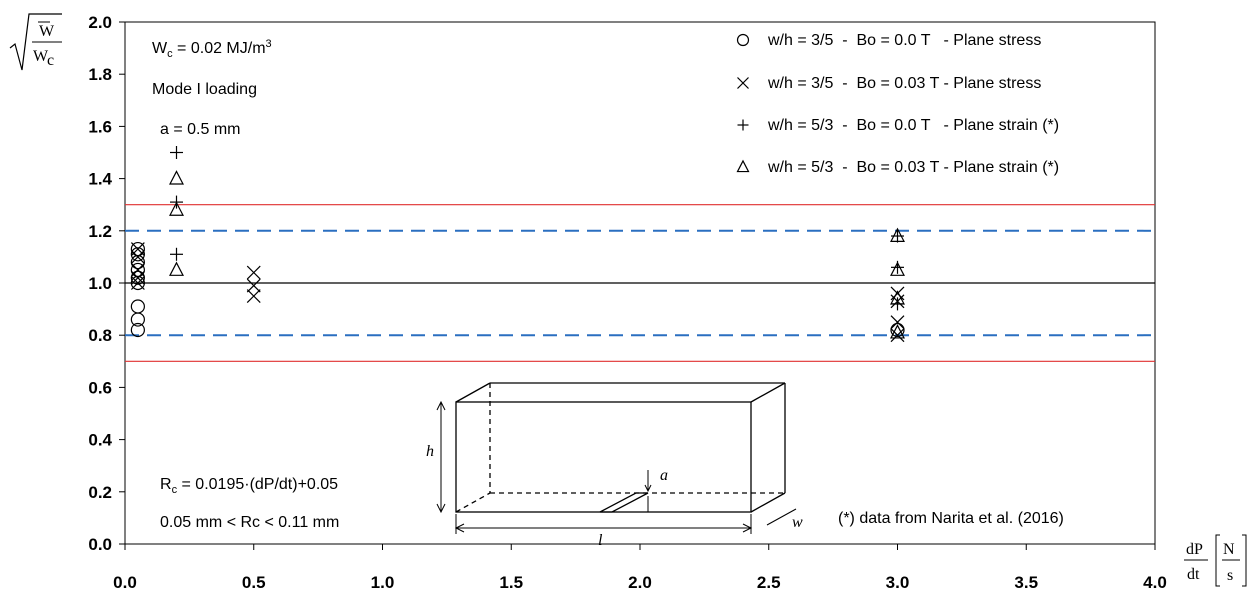 This screenshot has width=1249, height=592. I want to click on x-label-unit-den: s, so click(1230, 575).